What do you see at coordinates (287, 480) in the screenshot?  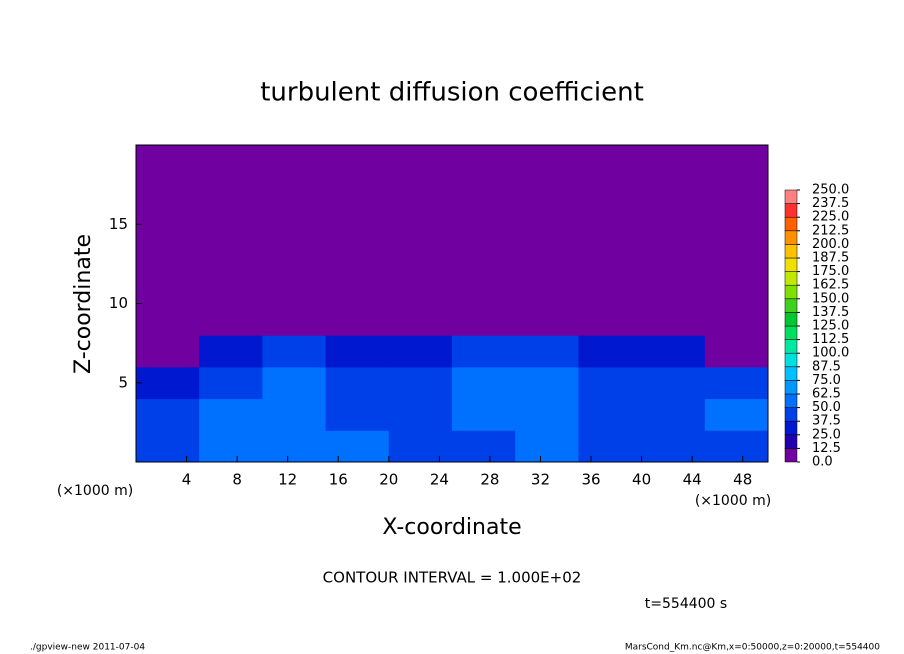 I see `x-tick-label: 12` at bounding box center [287, 480].